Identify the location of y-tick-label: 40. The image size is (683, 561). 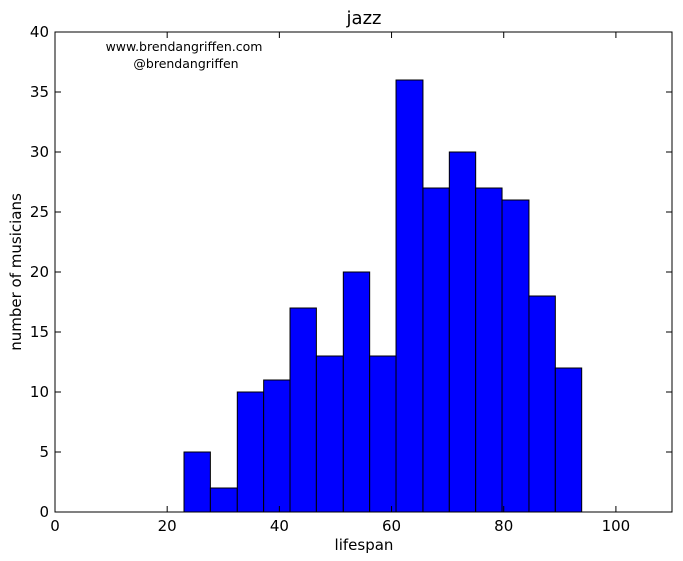
(39, 32).